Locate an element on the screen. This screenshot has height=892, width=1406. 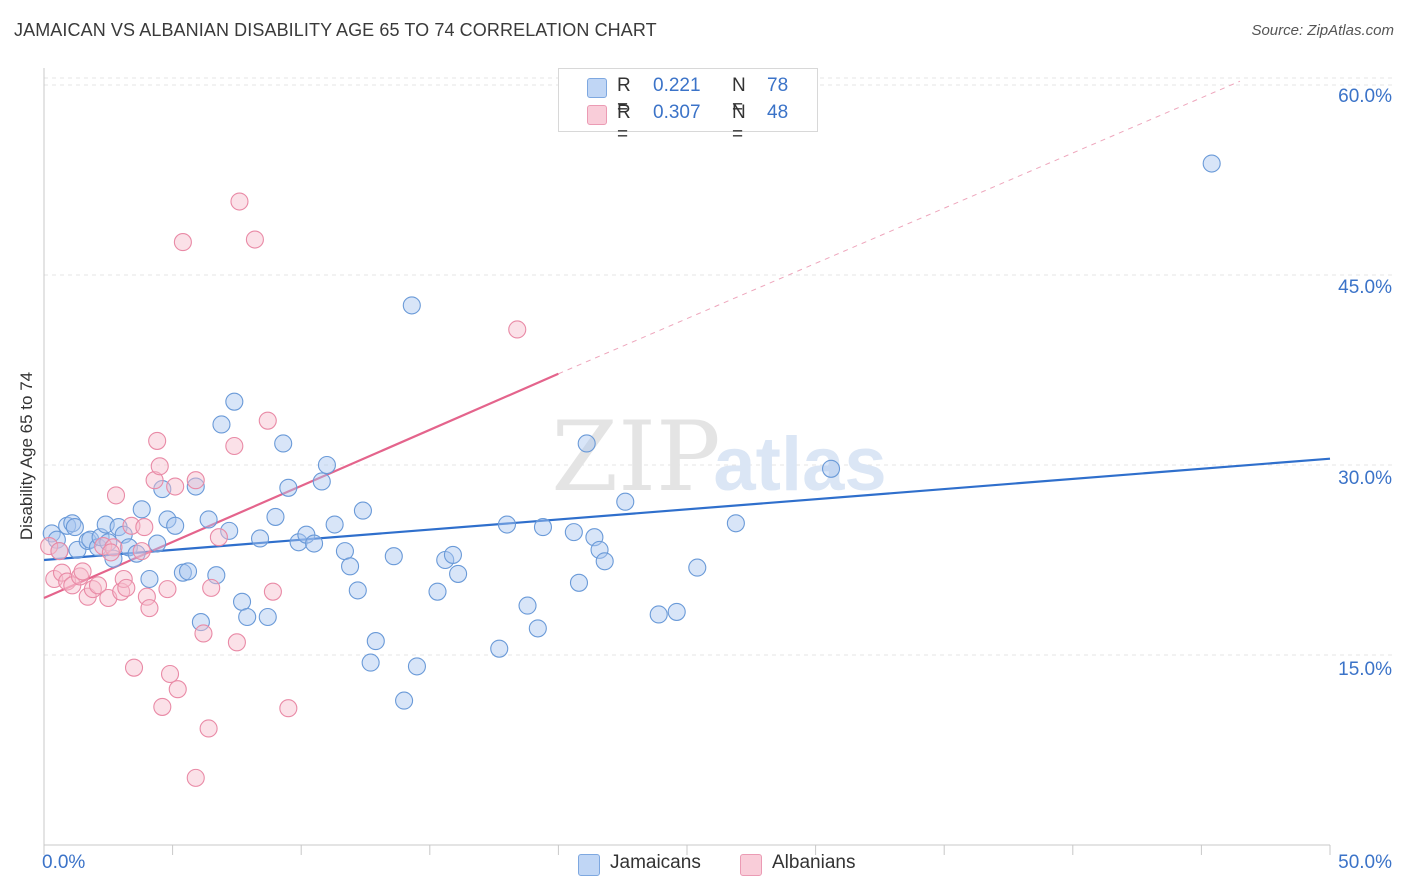
legend-r-label: R = is located at coordinates (624, 123).